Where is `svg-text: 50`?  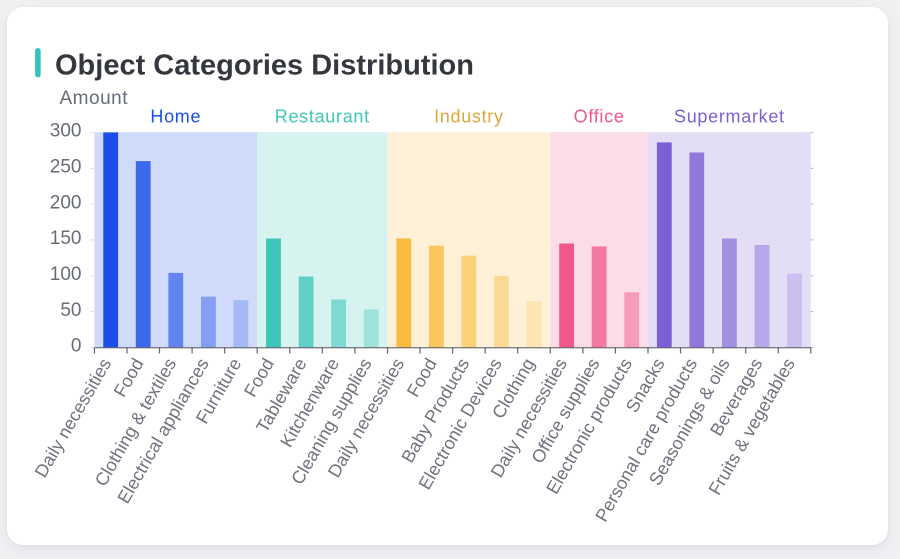
svg-text: 50 is located at coordinates (70, 310).